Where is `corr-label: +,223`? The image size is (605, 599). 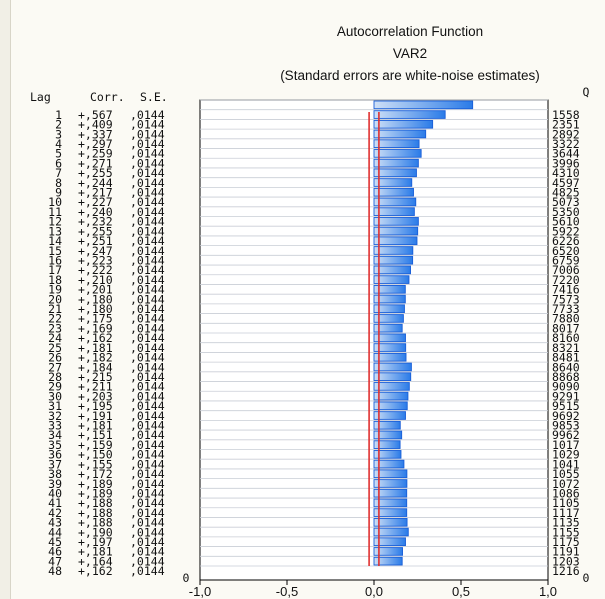 corr-label: +,223 is located at coordinates (95, 260).